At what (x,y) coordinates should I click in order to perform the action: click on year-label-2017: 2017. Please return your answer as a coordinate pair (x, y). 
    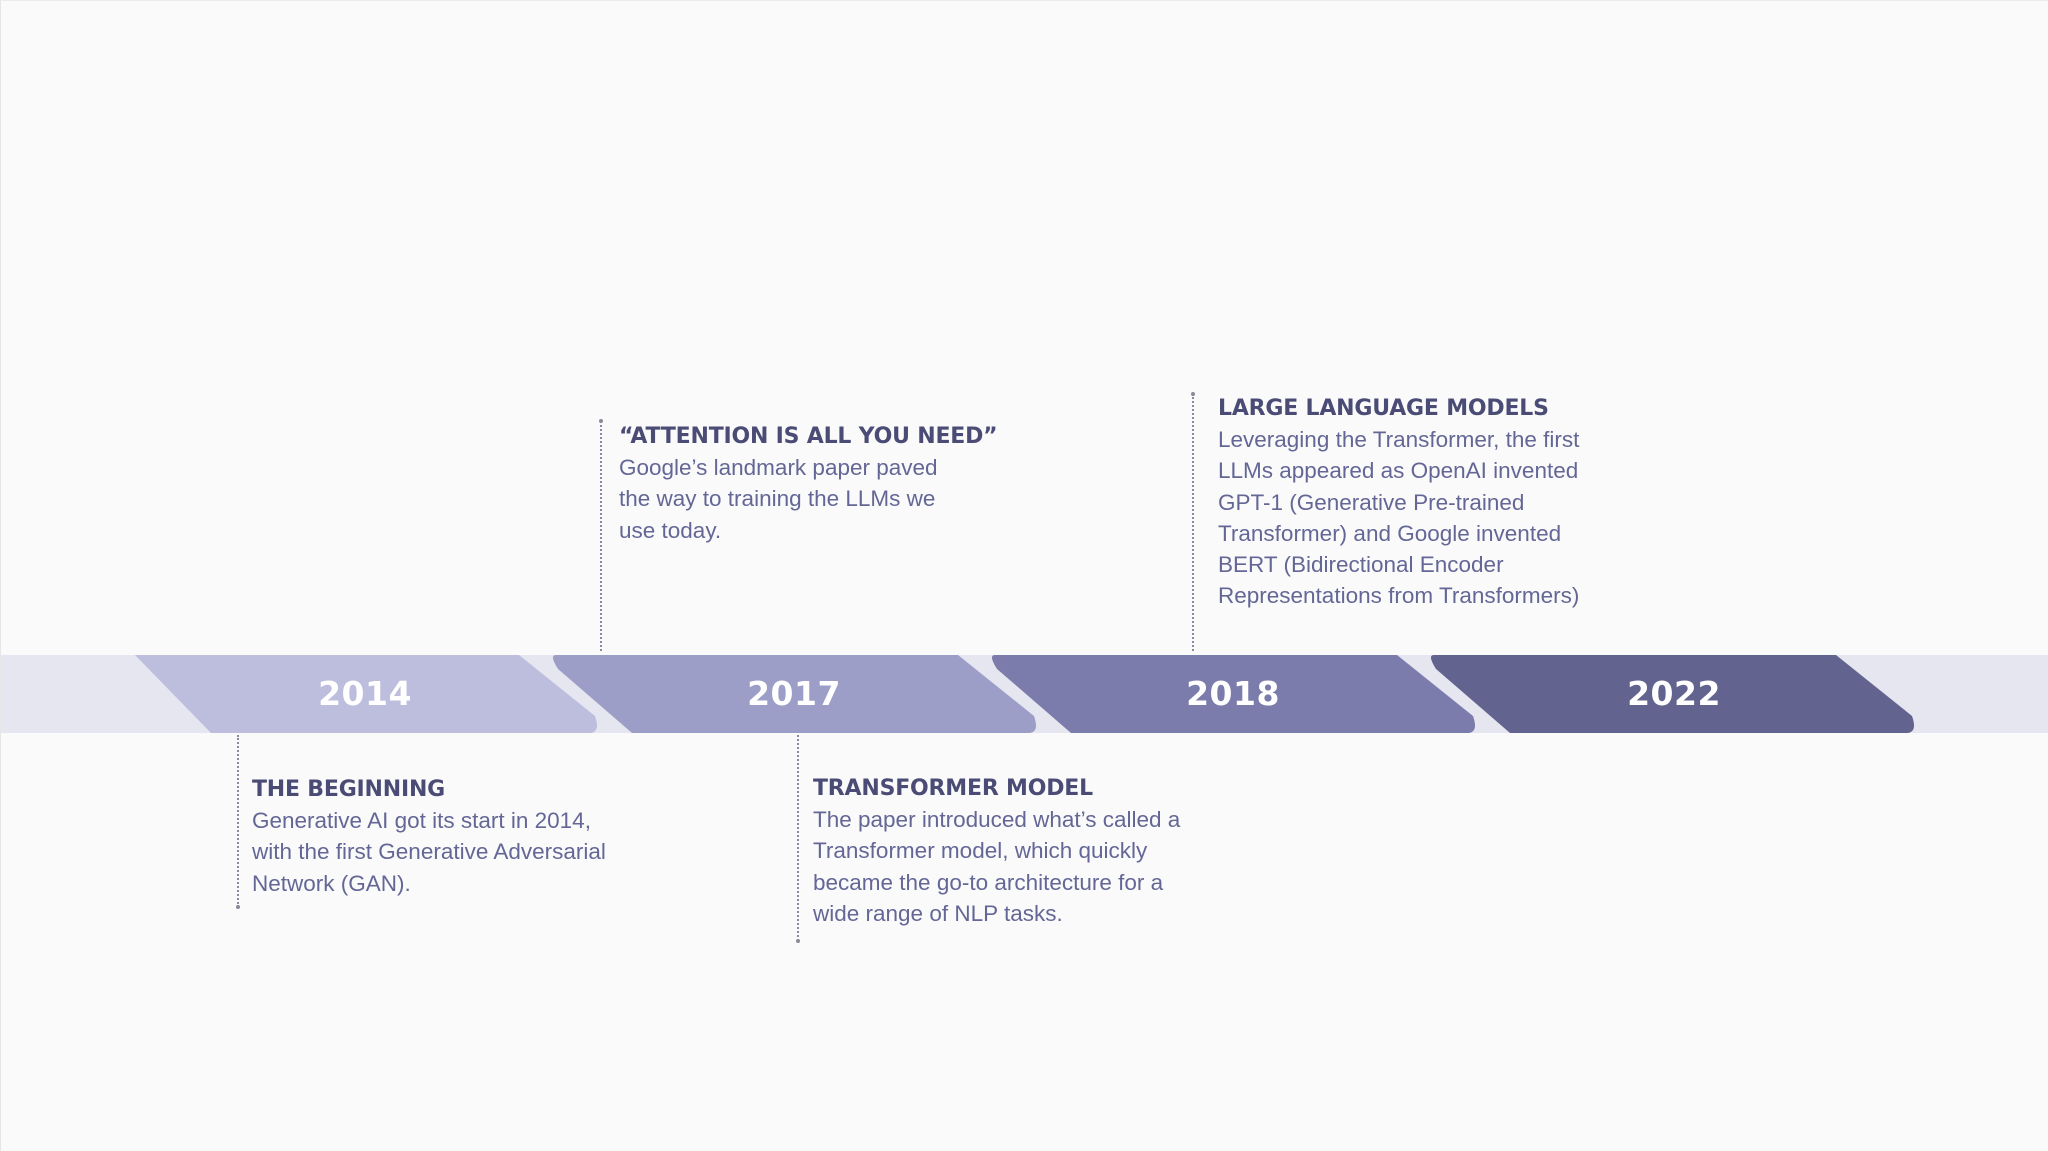
    Looking at the image, I should click on (794, 693).